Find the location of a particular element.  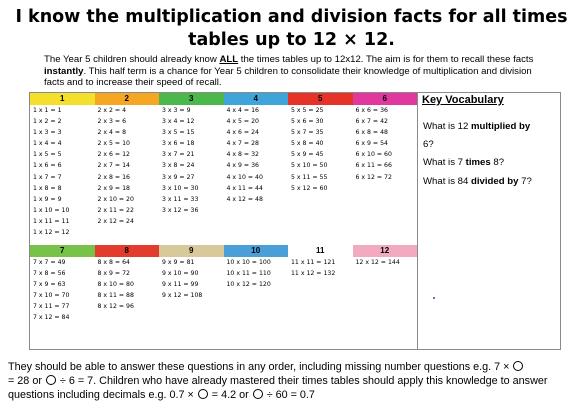

fact-line: 1 x 5 = 5 is located at coordinates (47, 155).